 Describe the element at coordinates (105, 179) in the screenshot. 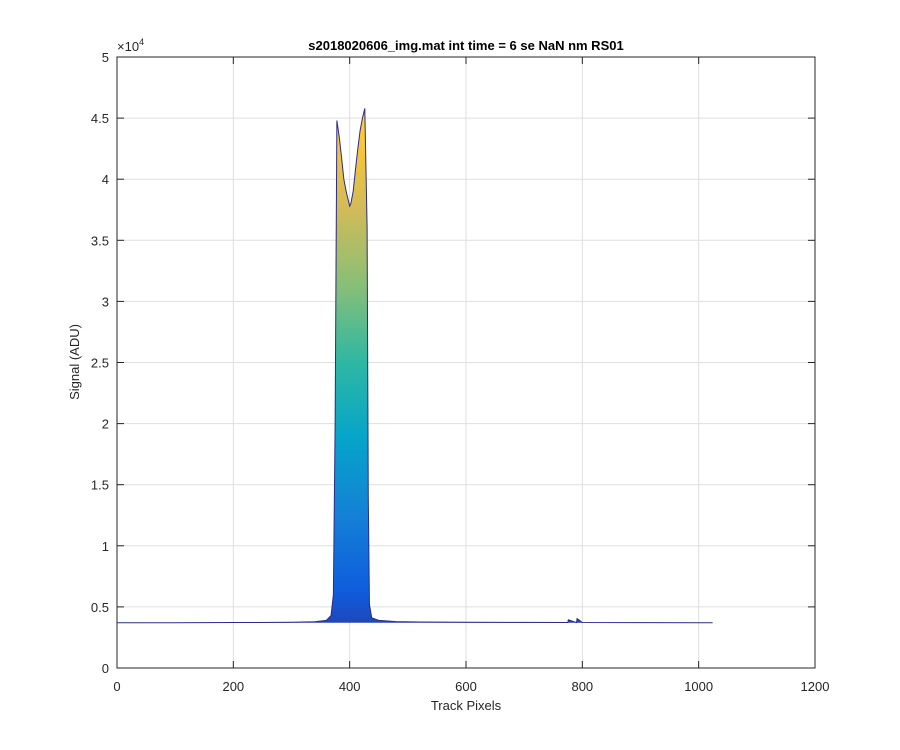

I see `y-tick-label: 4` at that location.